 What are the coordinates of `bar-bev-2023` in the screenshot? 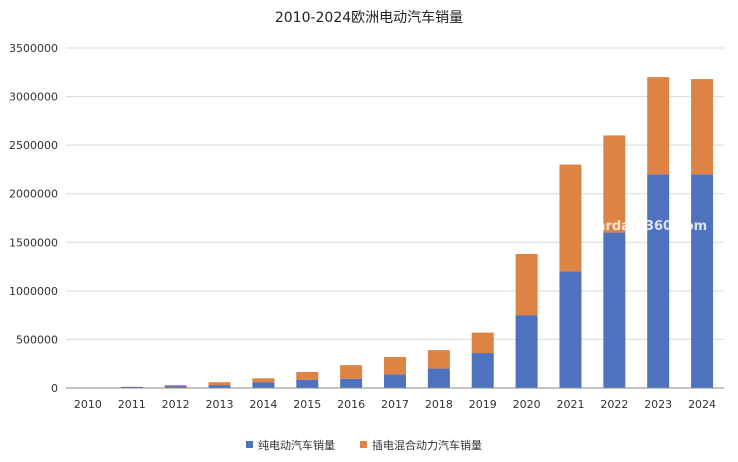 It's located at (658, 281).